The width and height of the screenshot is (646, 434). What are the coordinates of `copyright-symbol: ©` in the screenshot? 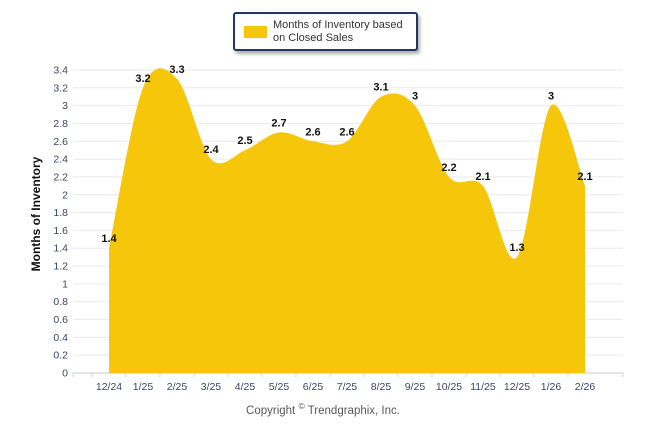 It's located at (301, 406).